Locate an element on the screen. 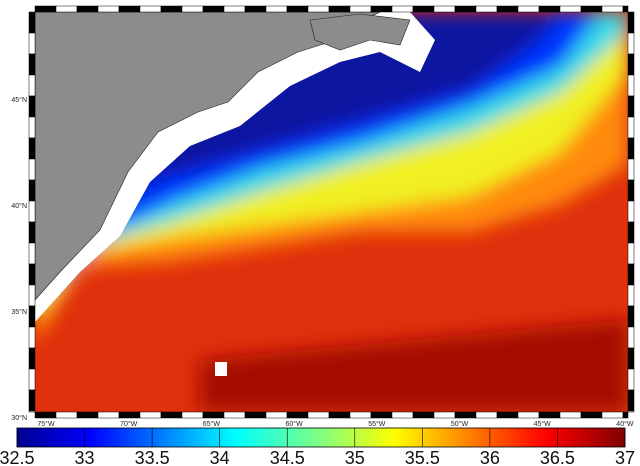 The width and height of the screenshot is (640, 466). lat-label: 35°N is located at coordinates (19, 312).